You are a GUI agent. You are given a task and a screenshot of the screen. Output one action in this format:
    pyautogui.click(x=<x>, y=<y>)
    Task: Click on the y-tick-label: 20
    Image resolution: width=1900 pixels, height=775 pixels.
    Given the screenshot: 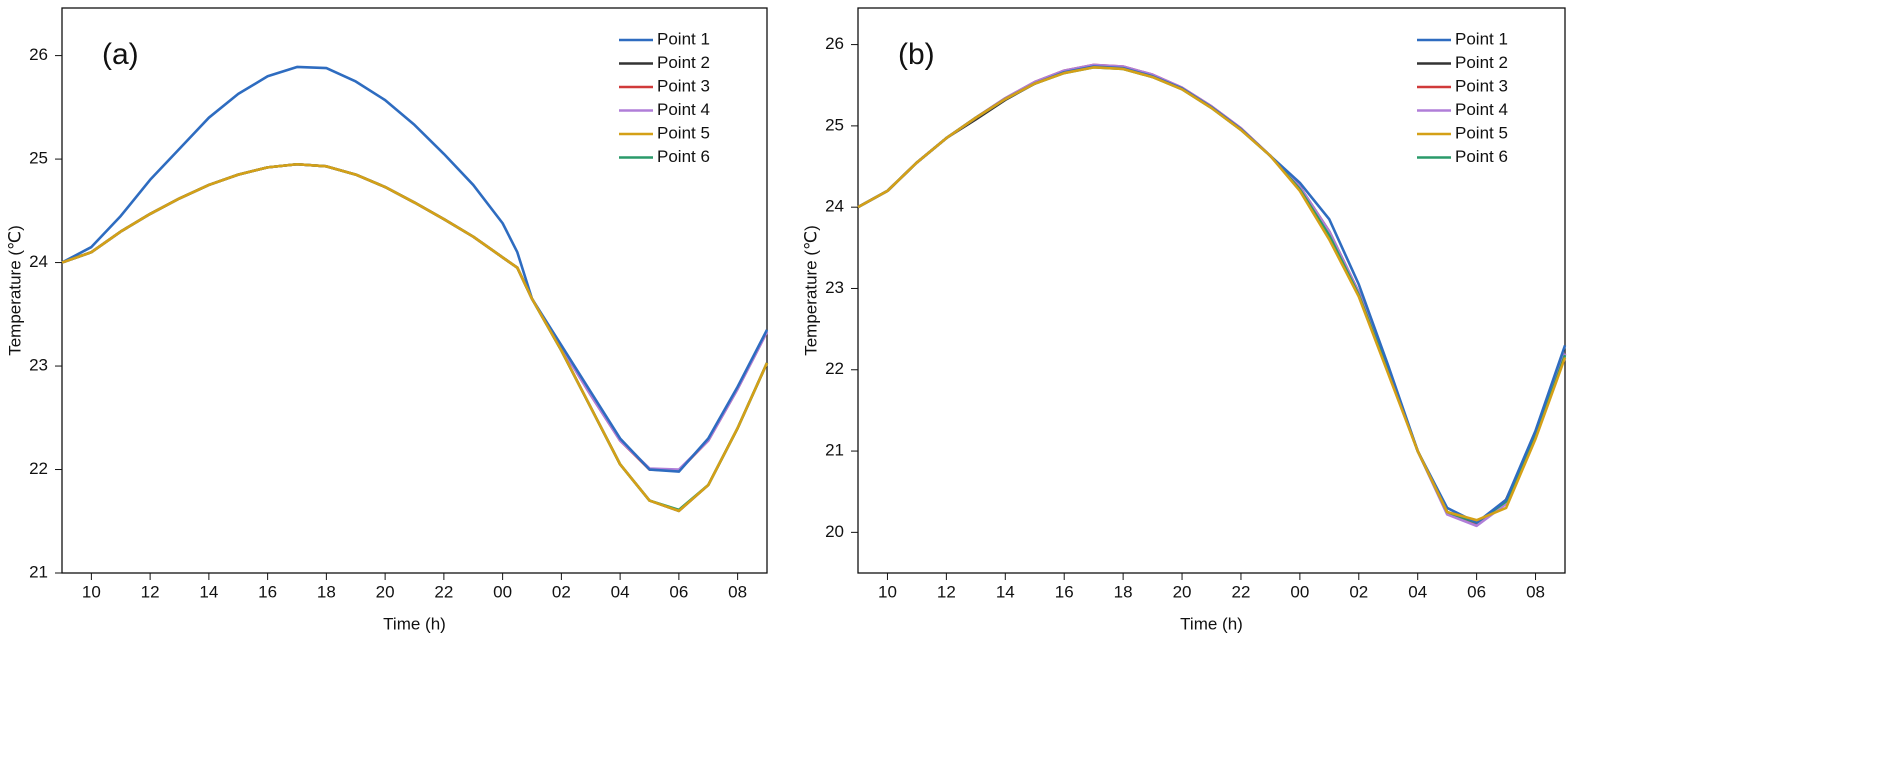 What is the action you would take?
    pyautogui.click(x=834, y=531)
    